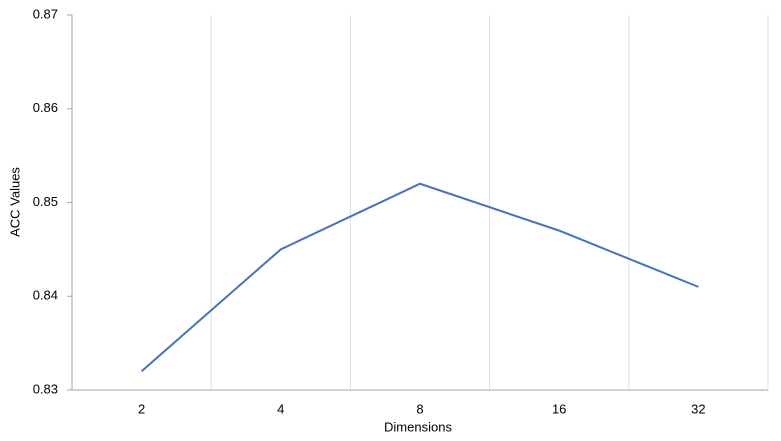 Image resolution: width=781 pixels, height=441 pixels. I want to click on y-tick-label: 0.86, so click(45, 107).